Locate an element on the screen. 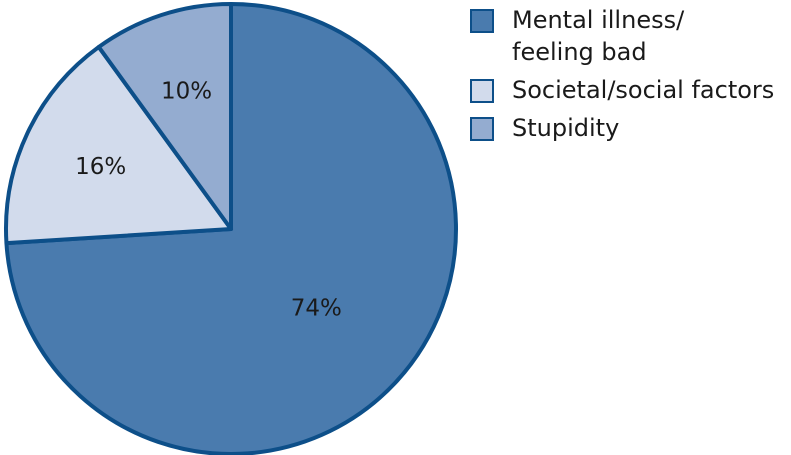 This screenshot has width=791, height=455. legend-item: Mental illness/ feeling bad is located at coordinates (622, 36).